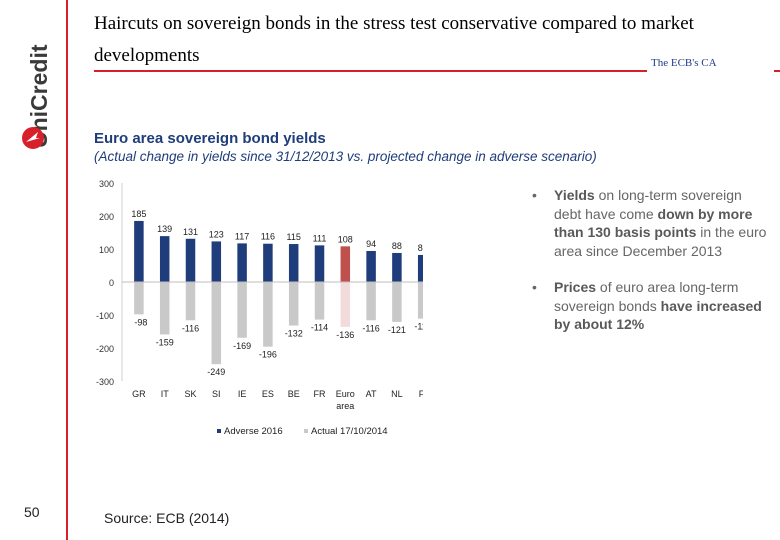  I want to click on bullet-text-bold: Prices, so click(575, 287).